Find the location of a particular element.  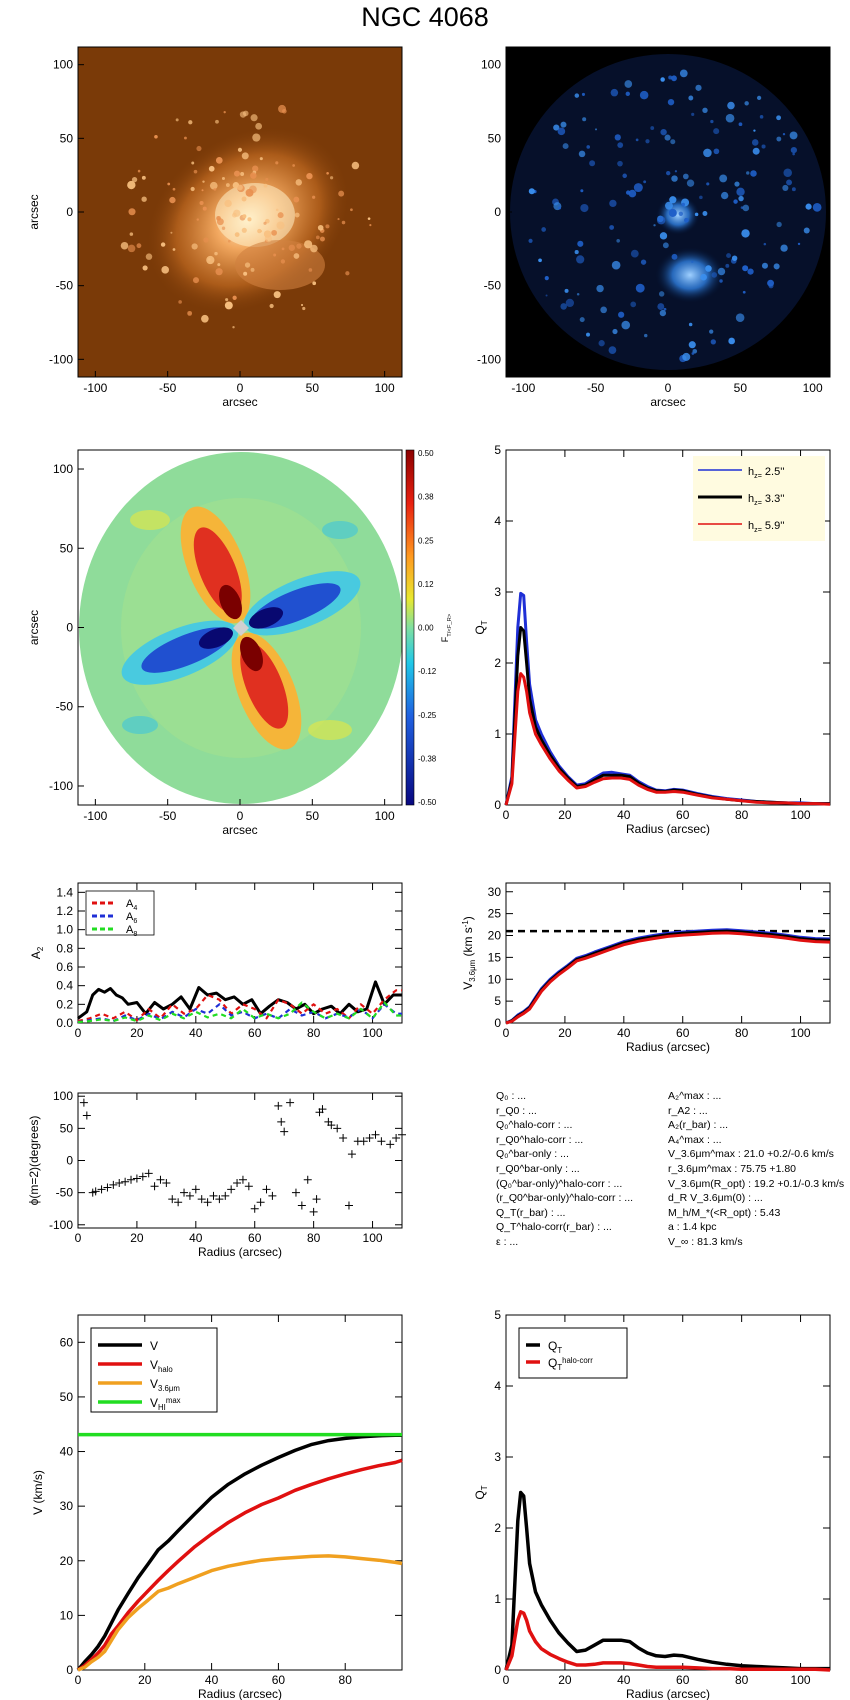

y-tick-label: 1 is located at coordinates (497, 1599).